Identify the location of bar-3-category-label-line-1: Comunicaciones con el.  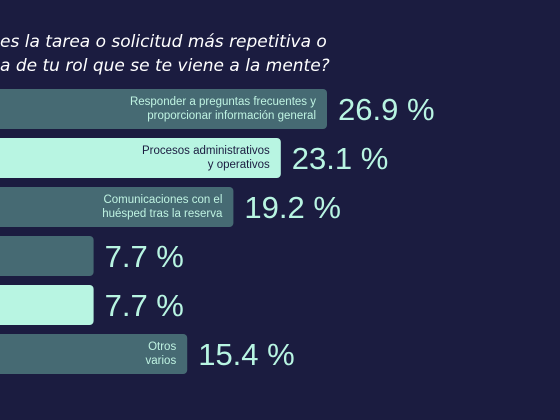
(162, 200).